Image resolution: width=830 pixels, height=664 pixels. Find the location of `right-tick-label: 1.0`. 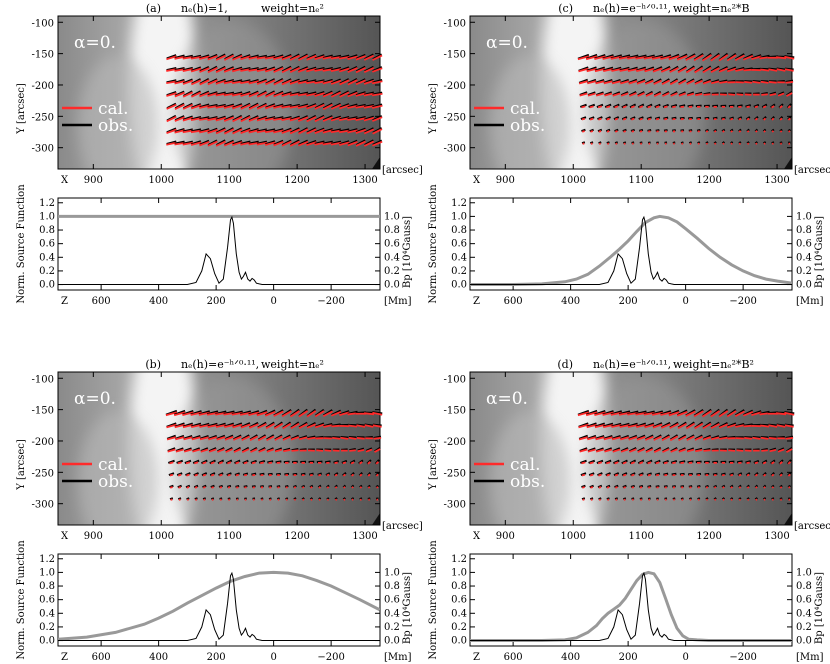

right-tick-label: 1.0 is located at coordinates (804, 572).